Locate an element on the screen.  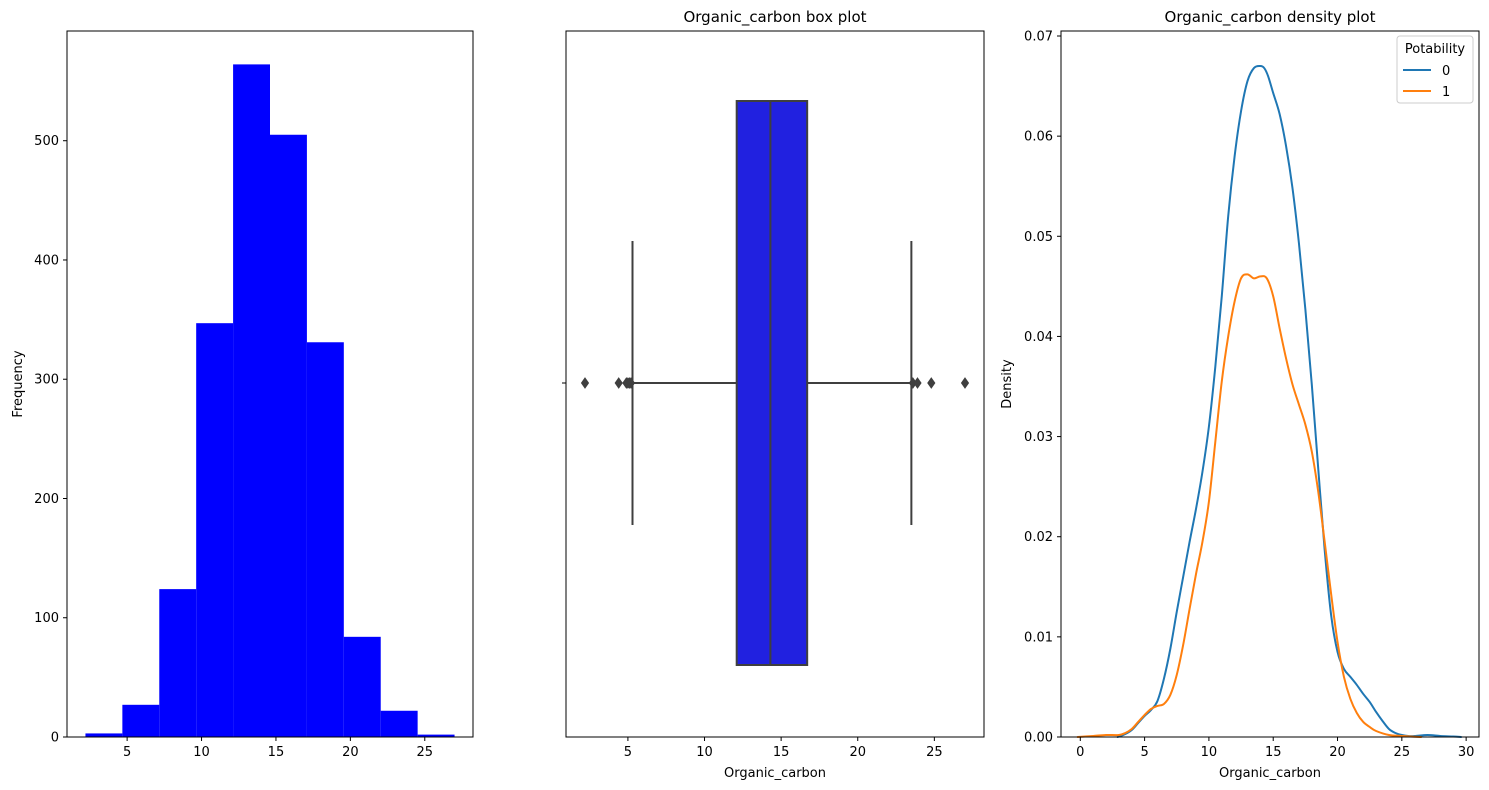
y-tick-label: 0 is located at coordinates (55, 738).